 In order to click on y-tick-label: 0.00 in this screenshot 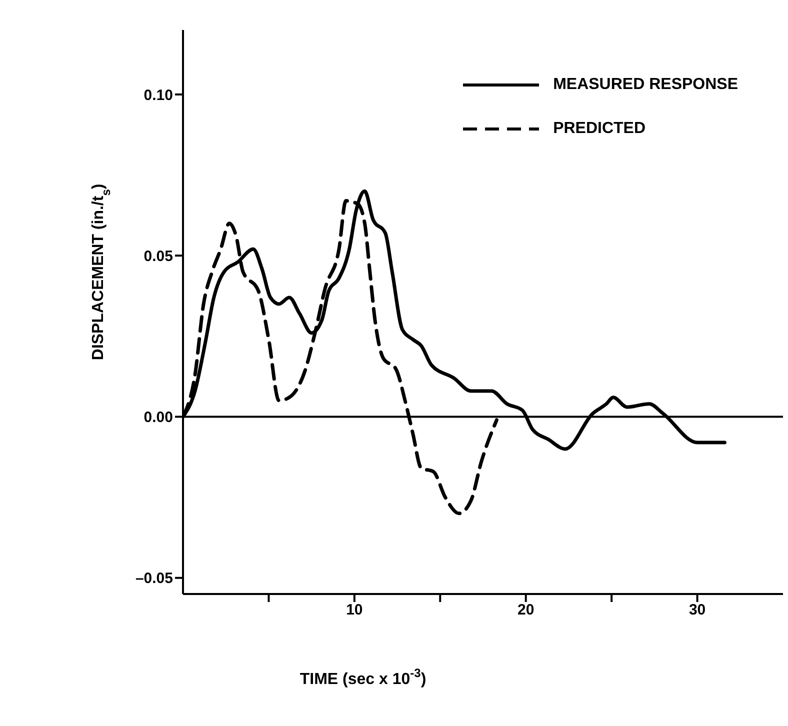, I will do `click(158, 417)`.